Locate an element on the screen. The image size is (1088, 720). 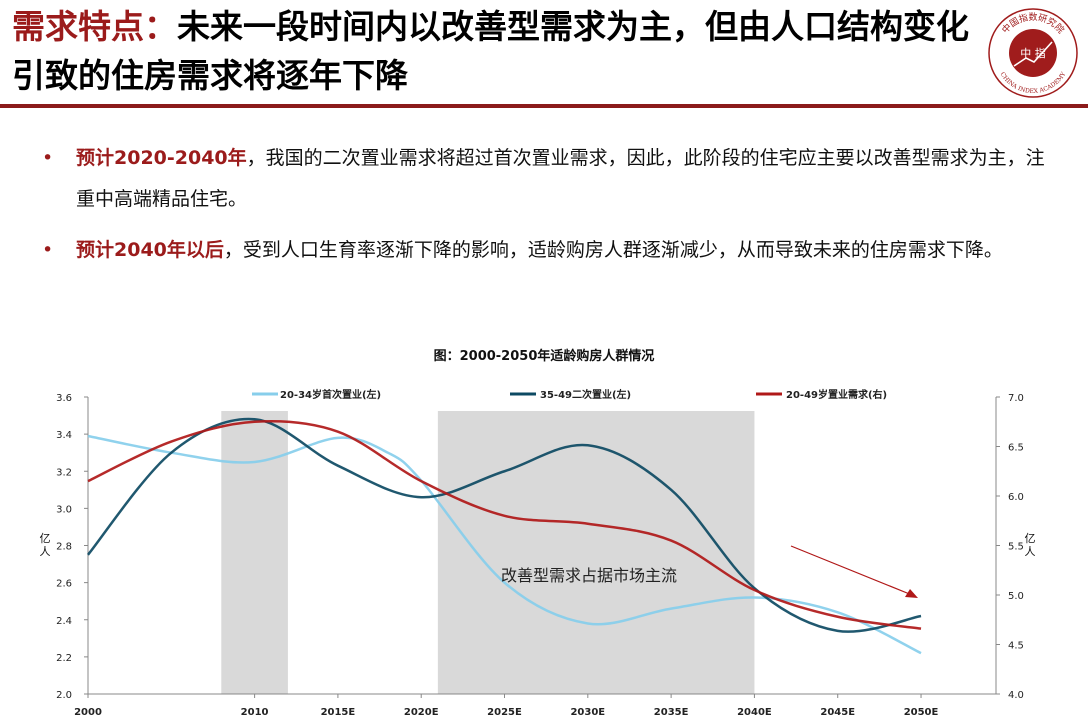
logo-trend-icon is located at coordinates (1033, 54).